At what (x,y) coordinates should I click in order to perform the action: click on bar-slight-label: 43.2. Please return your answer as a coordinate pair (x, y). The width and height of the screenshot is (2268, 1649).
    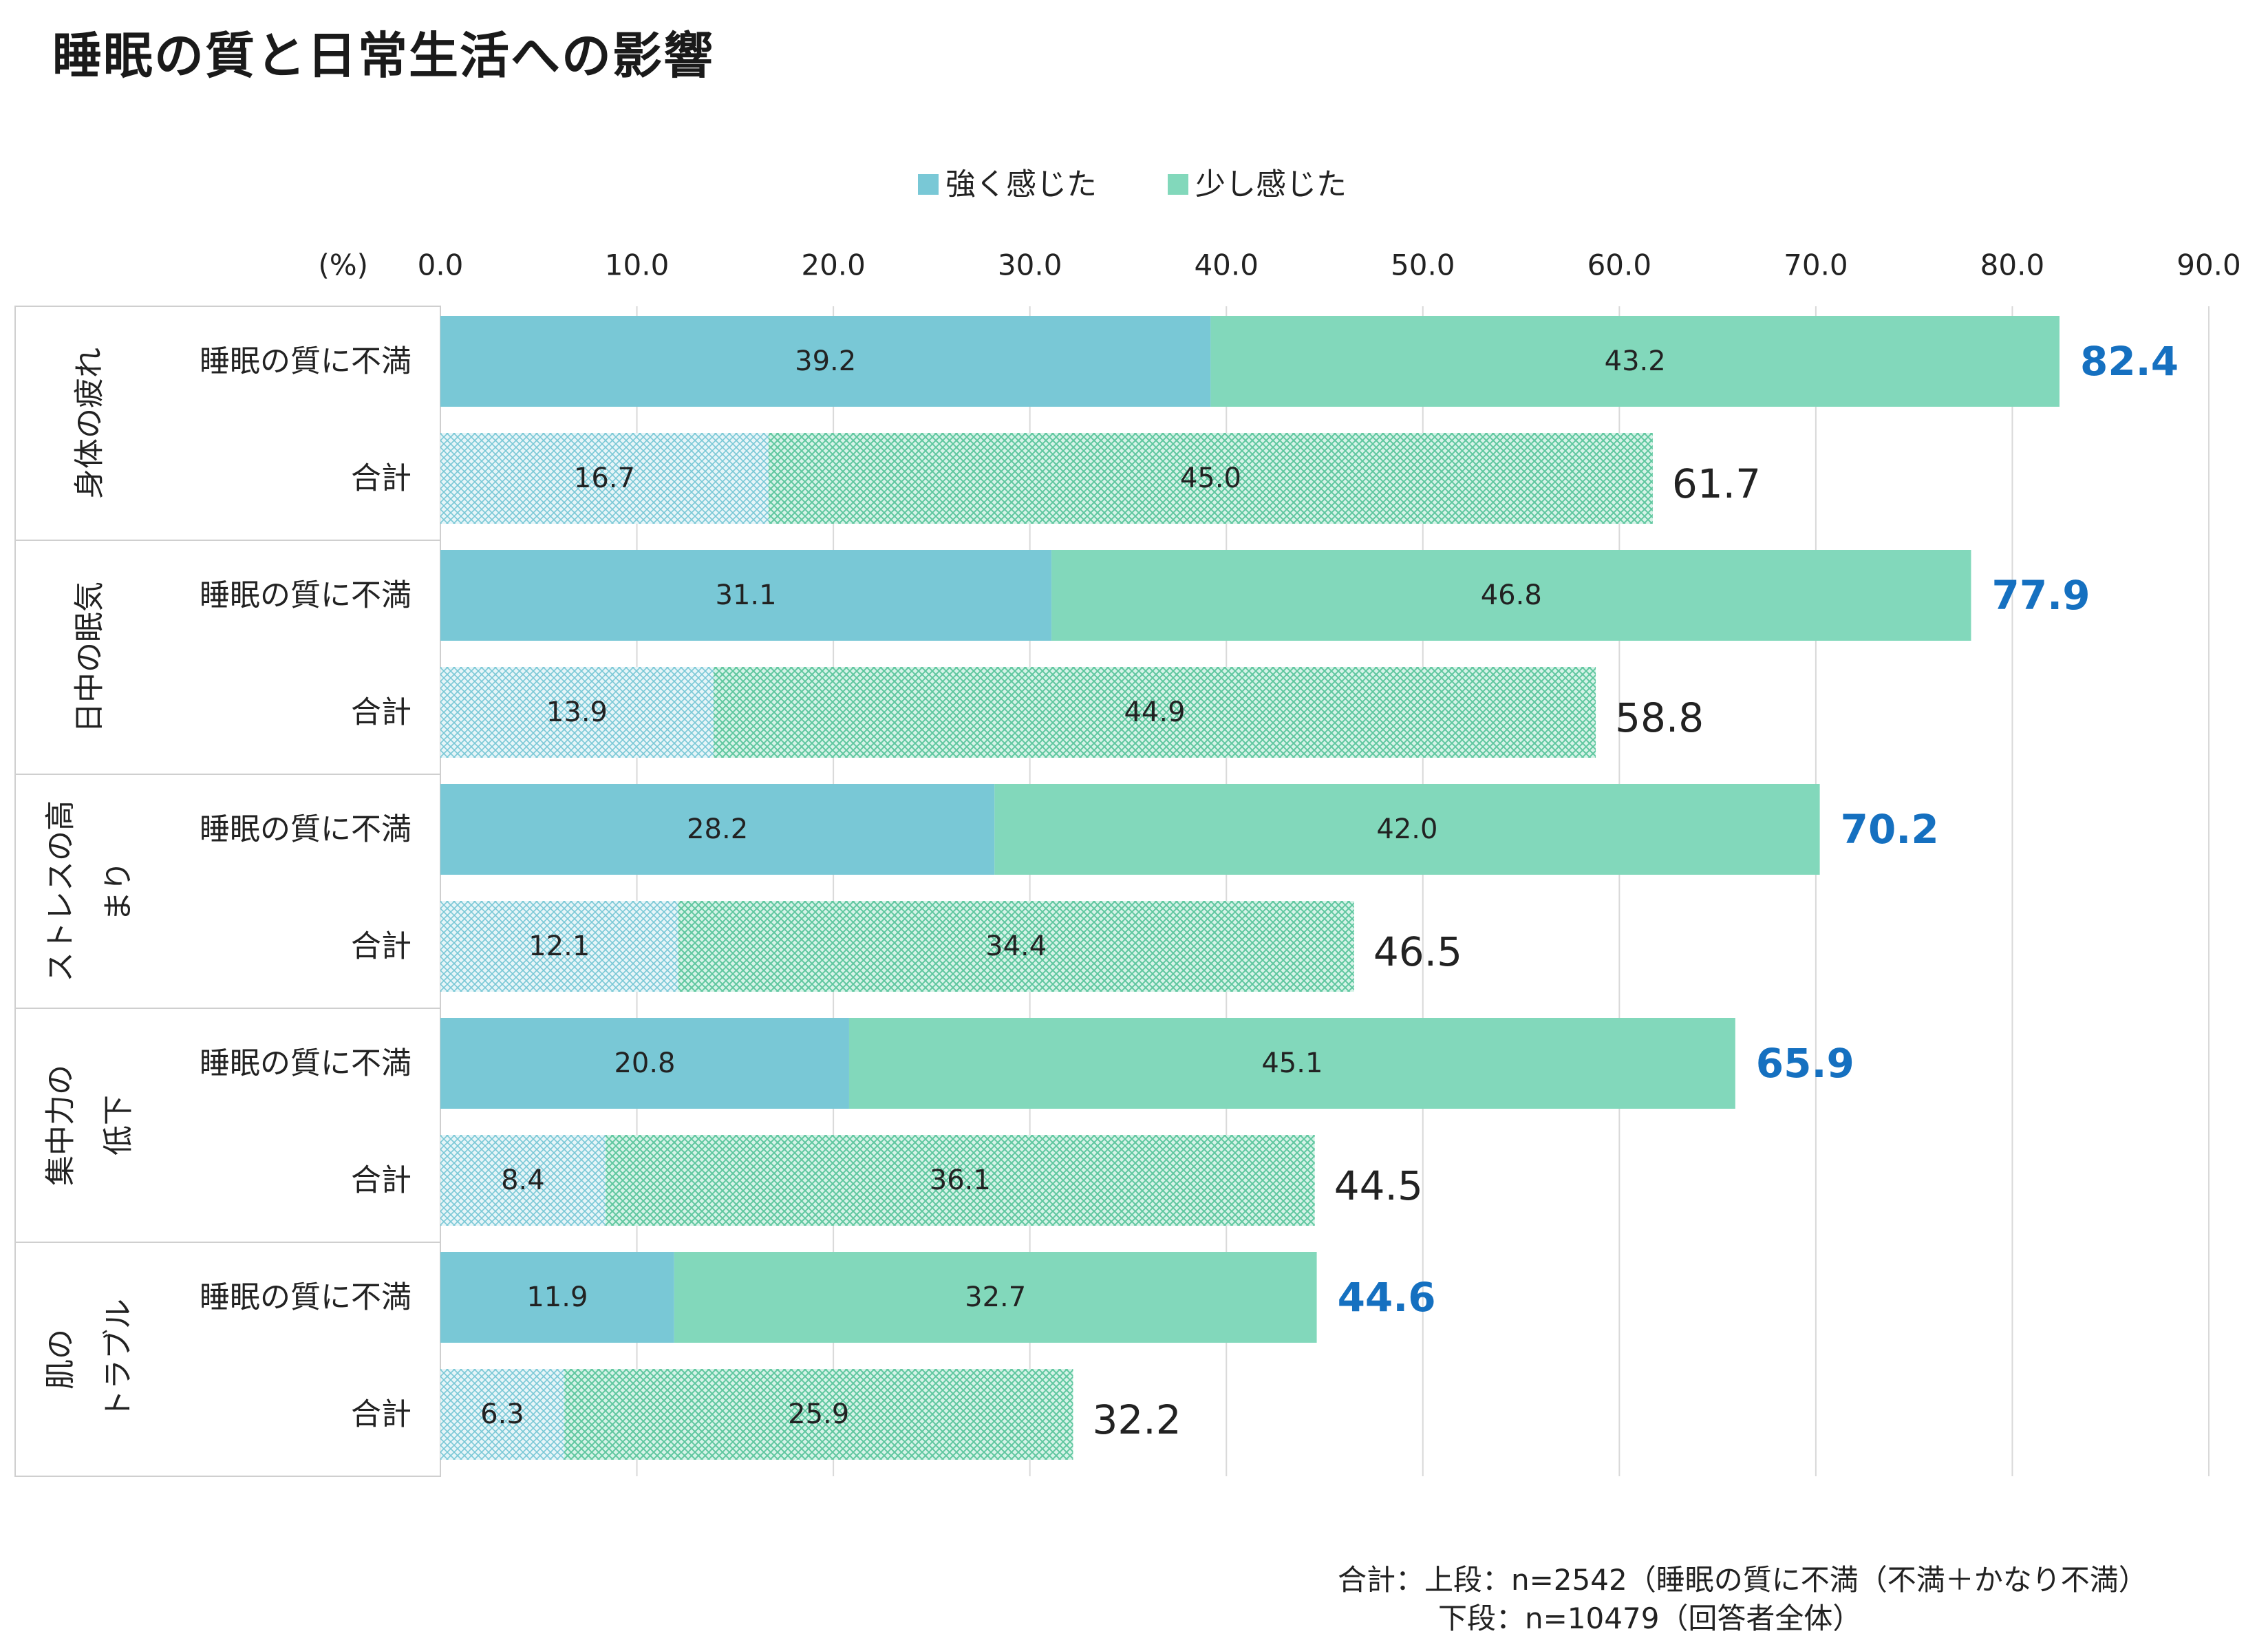
    Looking at the image, I should click on (1635, 361).